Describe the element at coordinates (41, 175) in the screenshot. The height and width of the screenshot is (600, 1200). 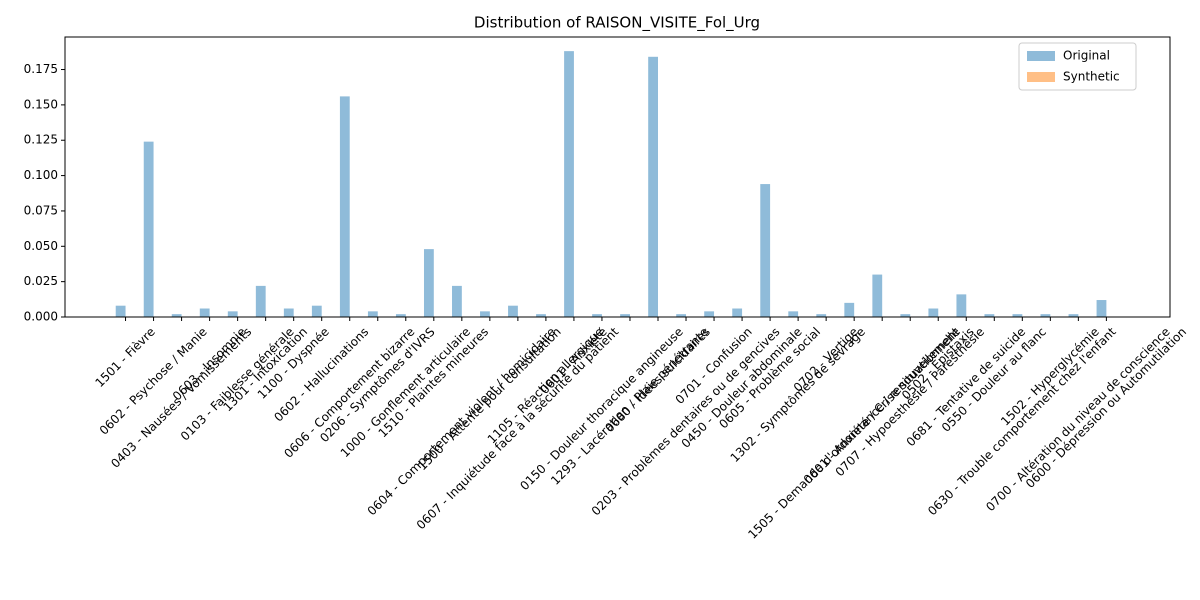
I see `y-tick-label: 0.100` at that location.